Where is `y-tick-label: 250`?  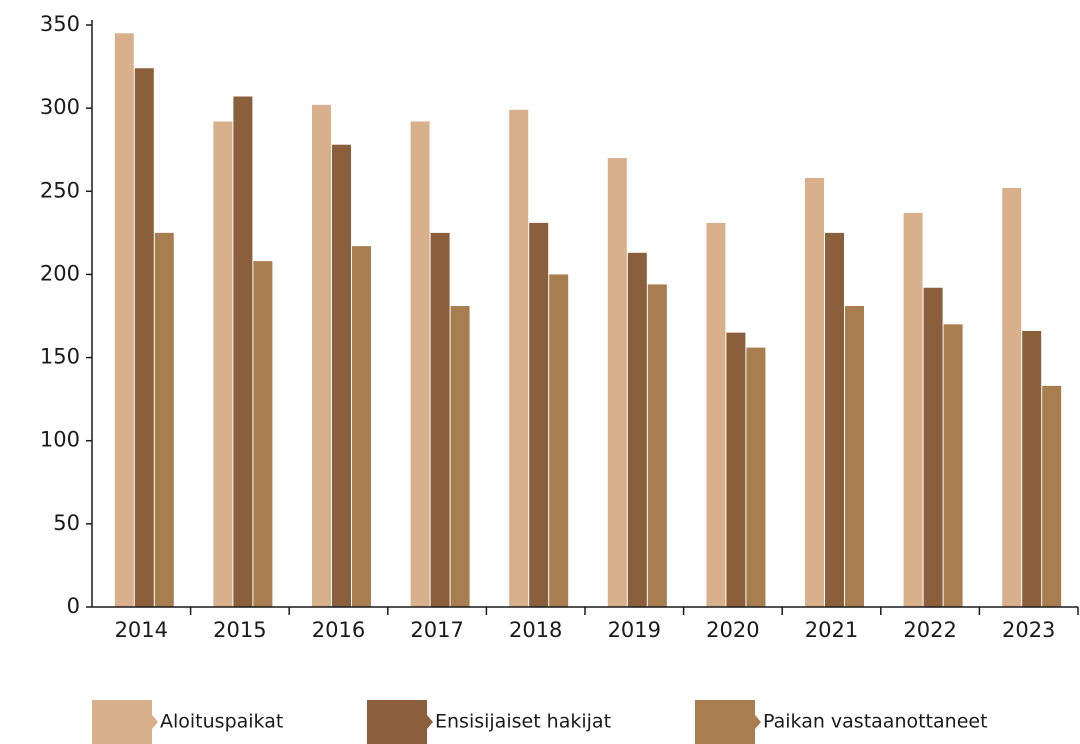 y-tick-label: 250 is located at coordinates (60, 190).